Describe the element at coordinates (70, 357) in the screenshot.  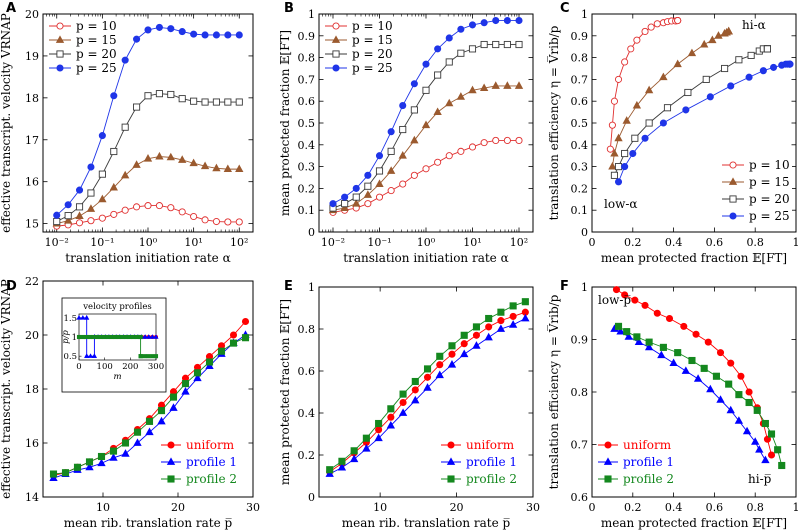
I see `inset-y-tick-label: 0.5` at that location.